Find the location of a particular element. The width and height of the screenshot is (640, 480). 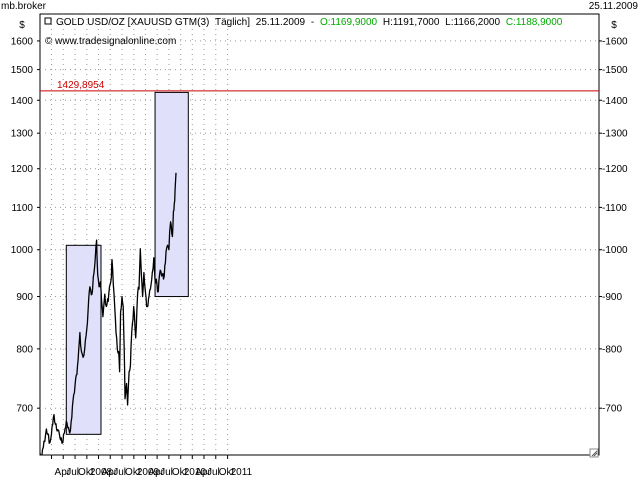

y-tick-label-left: 1400 is located at coordinates (22, 101).